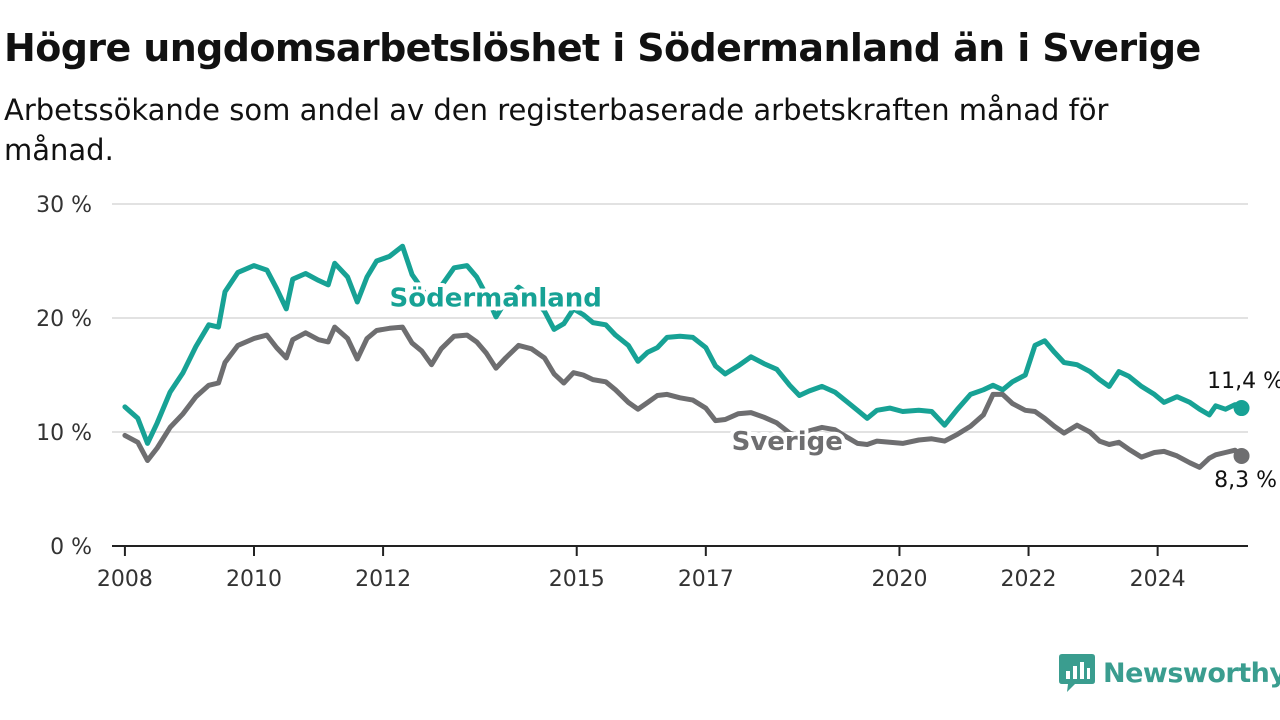 Image resolution: width=1280 pixels, height=720 pixels. Describe the element at coordinates (577, 579) in the screenshot. I see `x-tick-label: 2015` at that location.